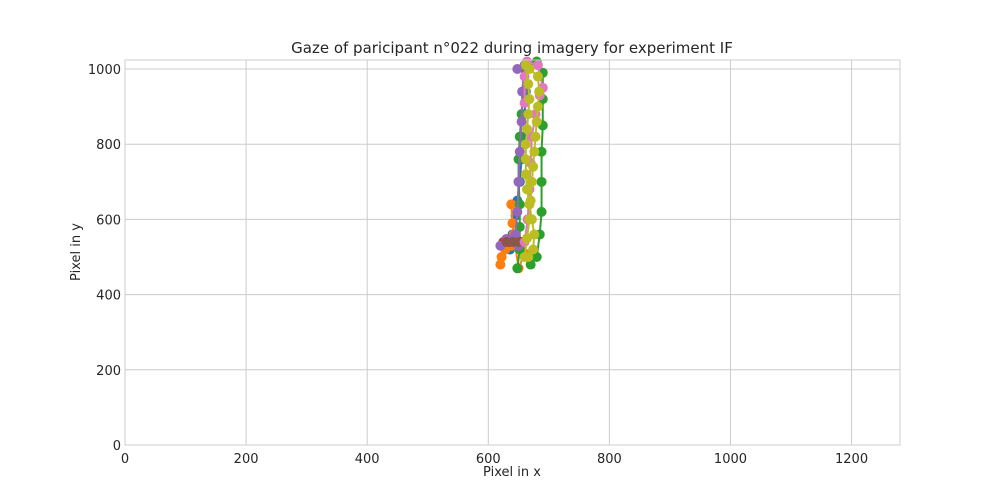 Image resolution: width=1000 pixels, height=504 pixels. Describe the element at coordinates (730, 459) in the screenshot. I see `x-tick-label: 1000` at that location.